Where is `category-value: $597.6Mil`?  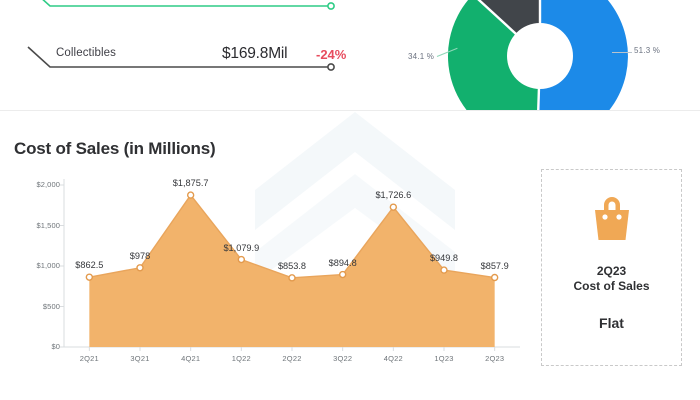
category-value: $597.6Mil is located at coordinates (255, 1).